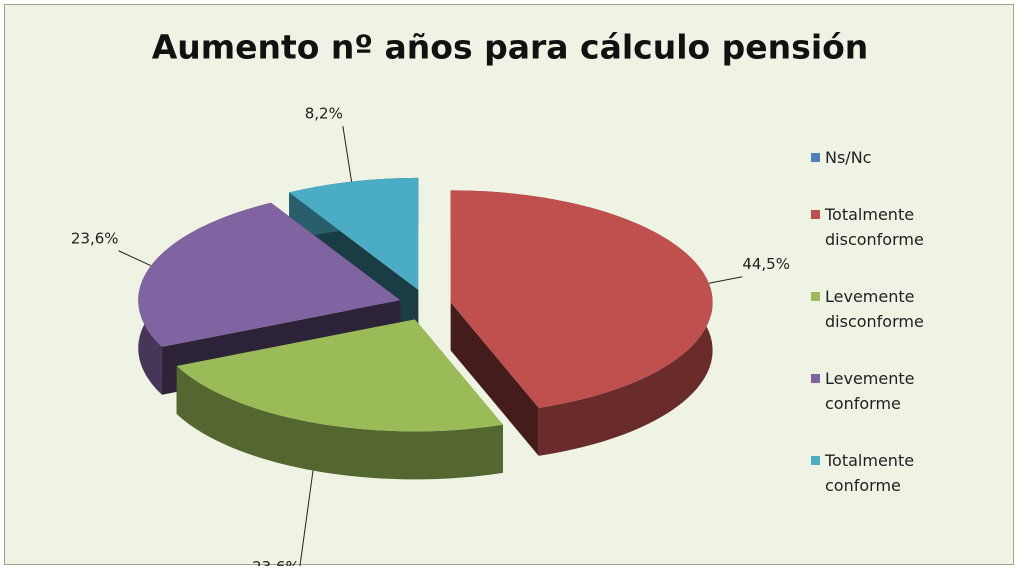  I want to click on slice-wall, so click(339, 422).